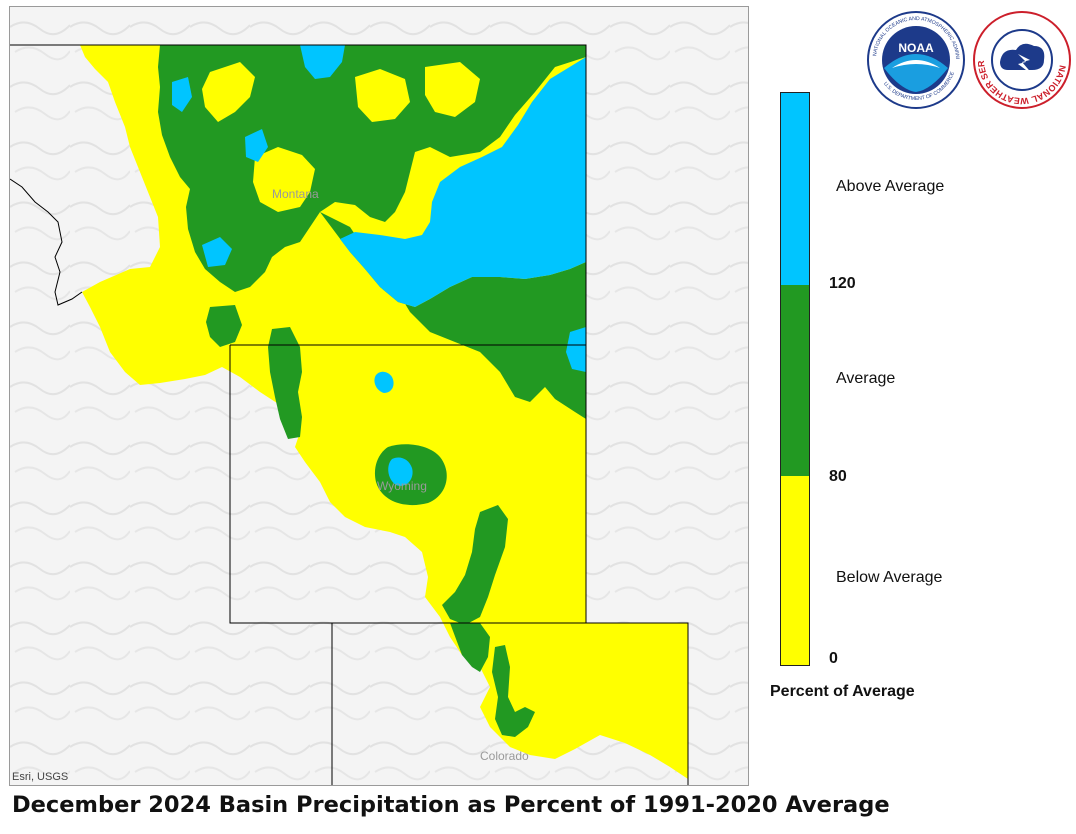 The image size is (1076, 834). Describe the element at coordinates (833, 658) in the screenshot. I see `legend-tick-0: 0` at that location.